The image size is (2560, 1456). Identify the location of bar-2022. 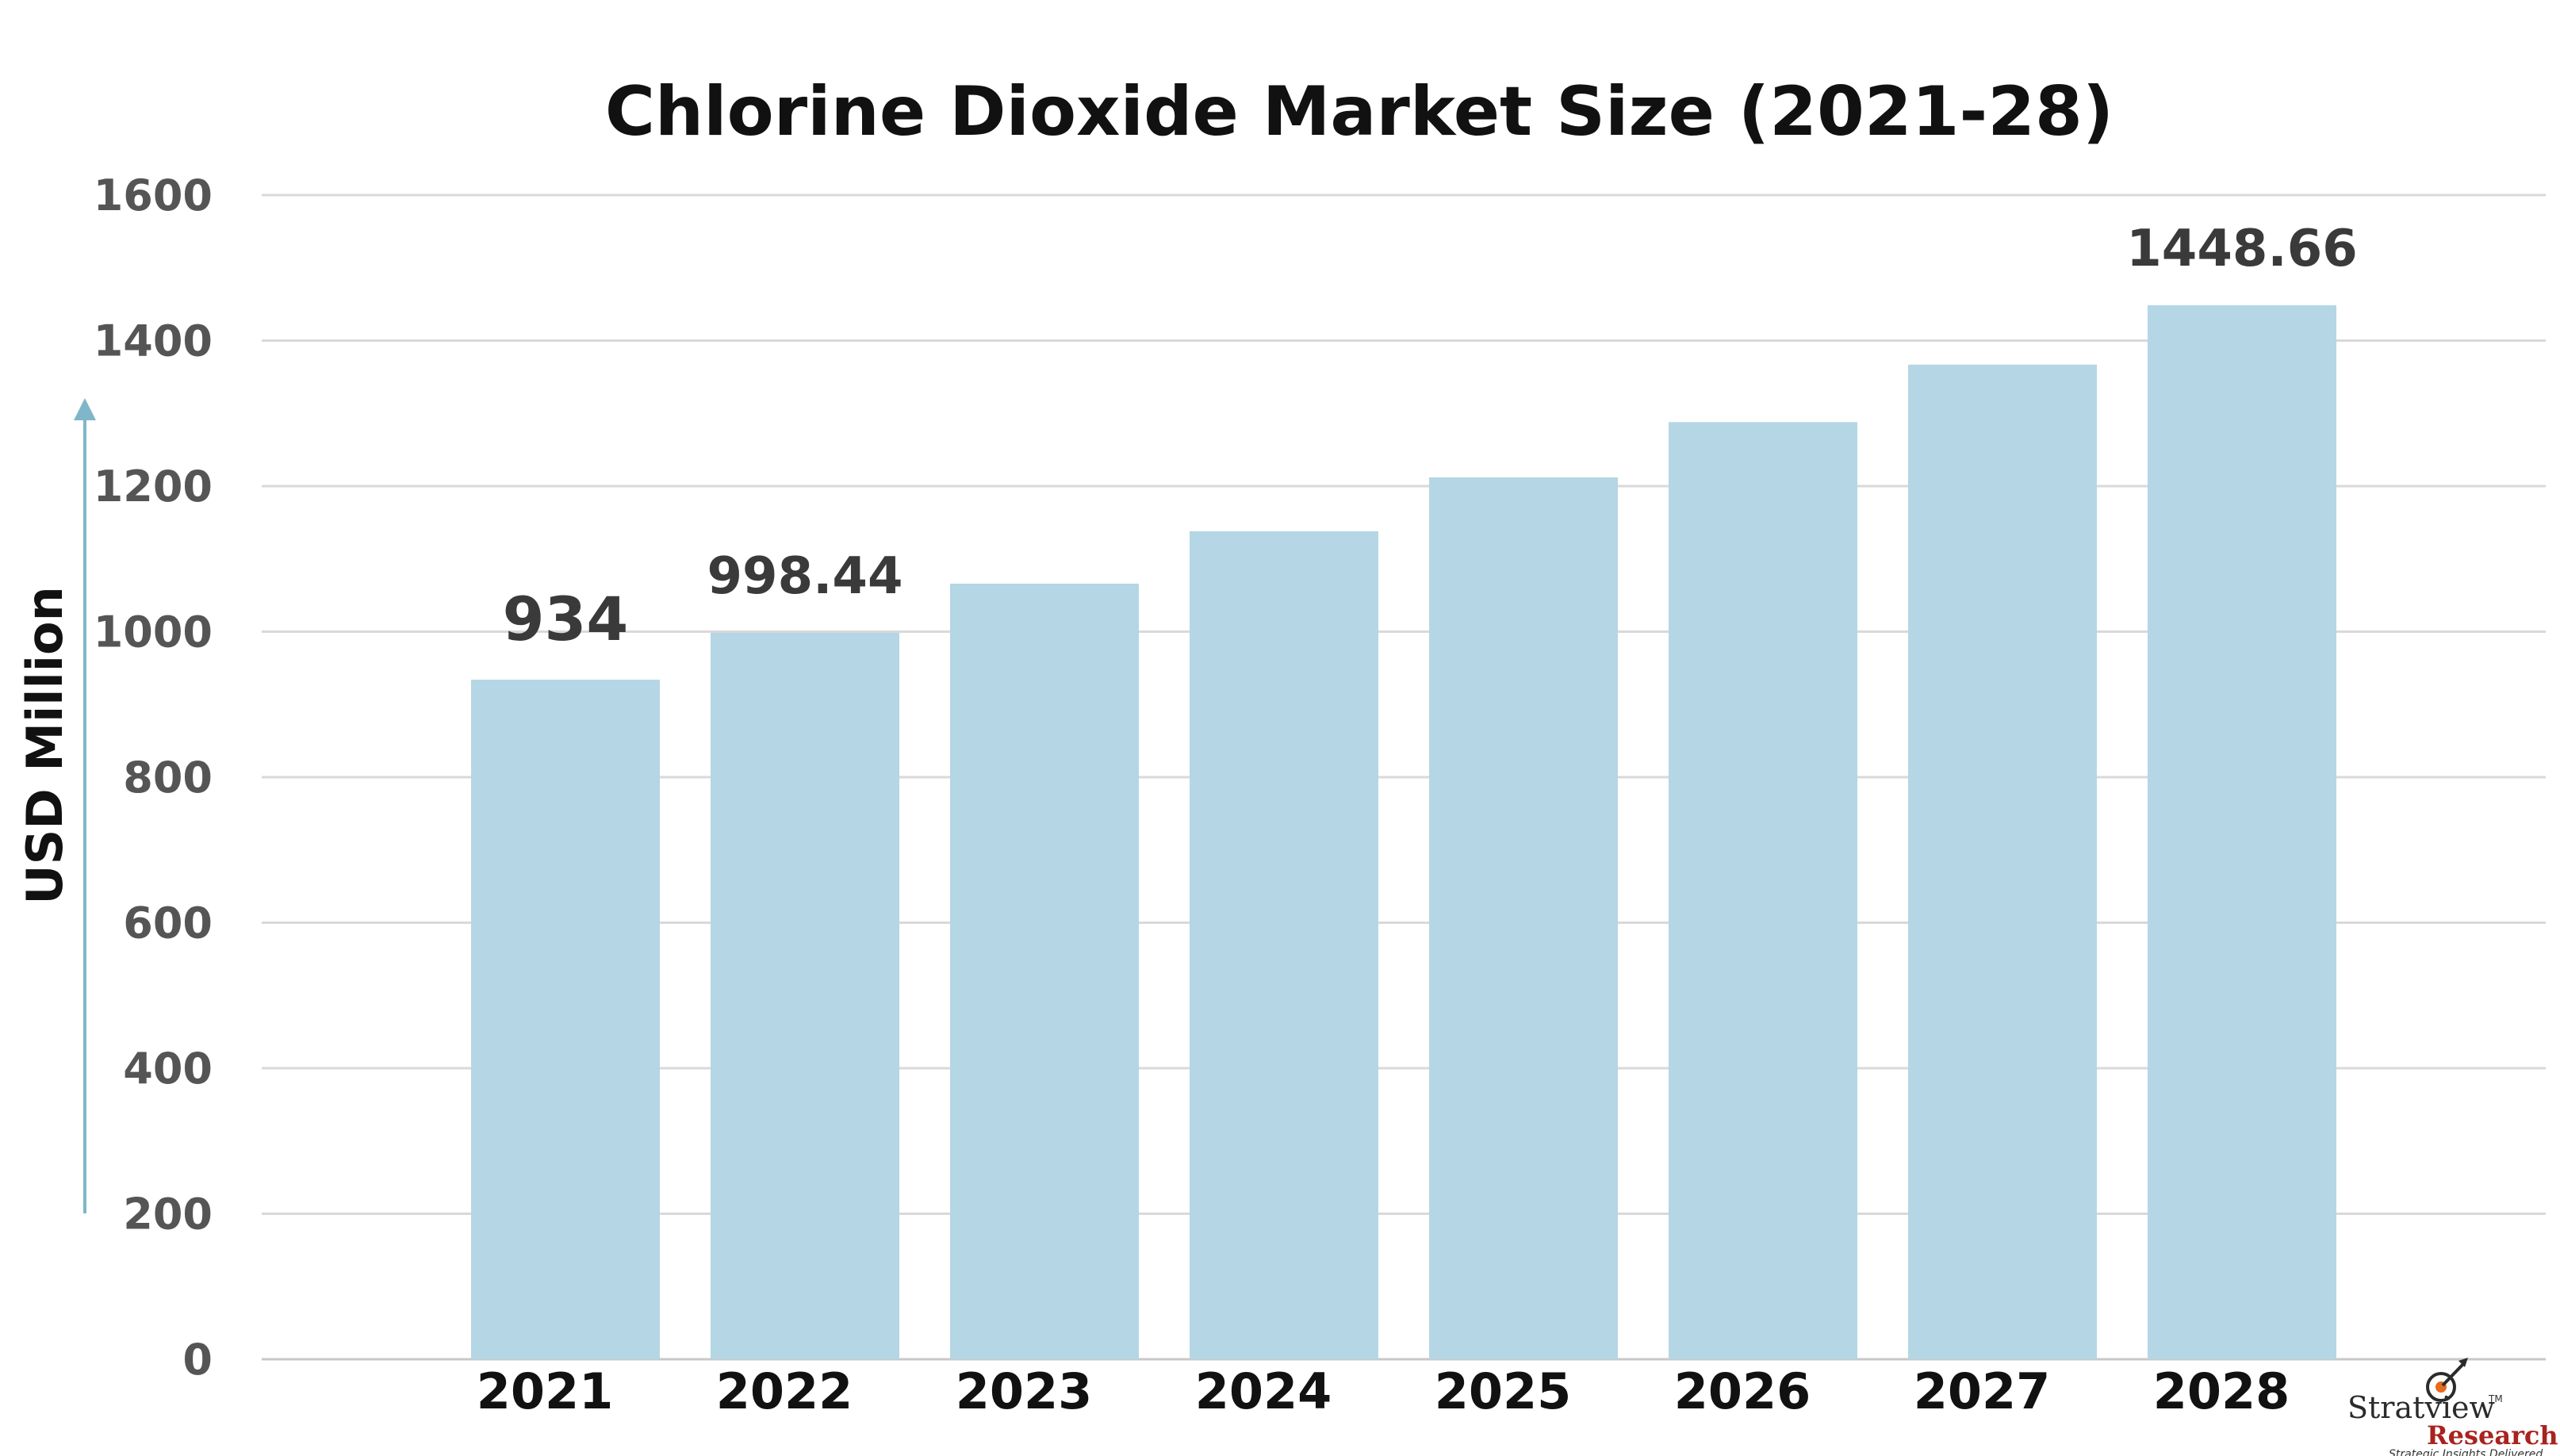
(805, 995).